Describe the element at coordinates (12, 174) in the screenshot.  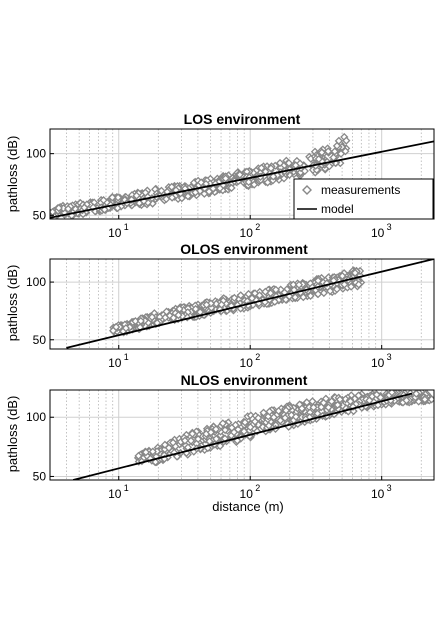
I see `y-axis-label-los: pathloss (dB)` at that location.